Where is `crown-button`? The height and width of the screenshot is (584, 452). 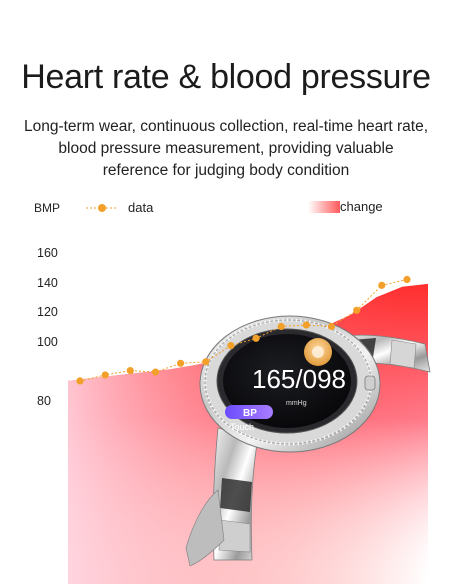 crown-button is located at coordinates (370, 383).